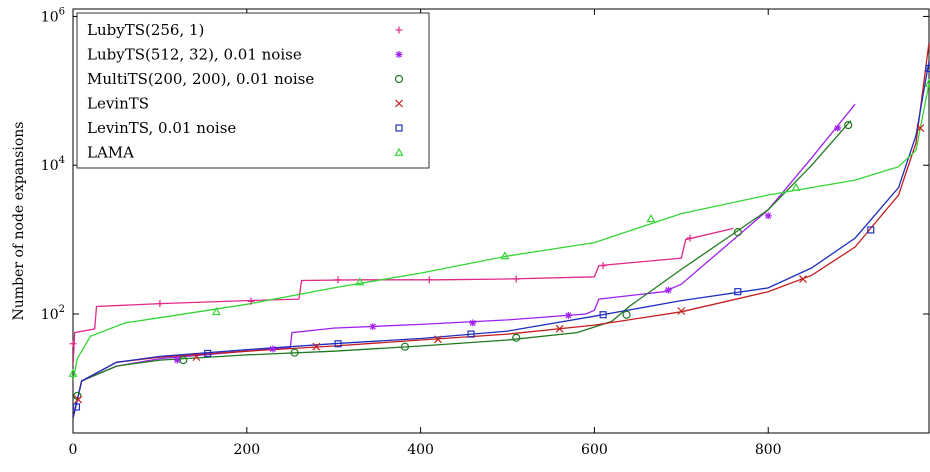  I want to click on legend-label: LubyTS(256, 1), so click(145, 30).